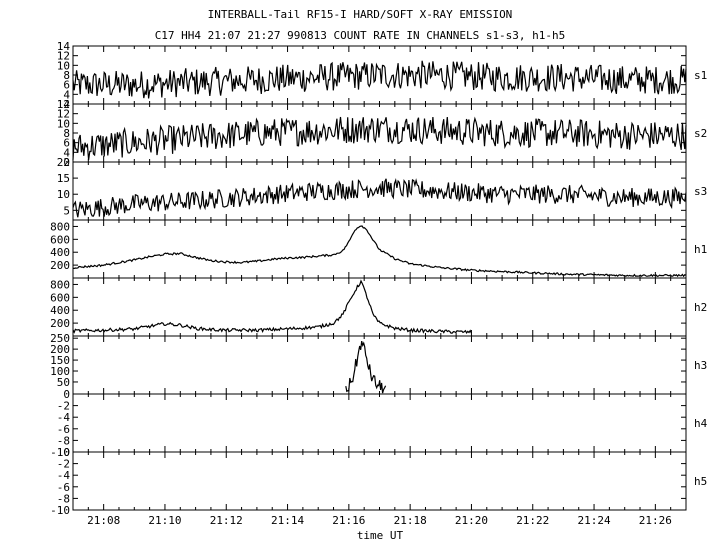 Image resolution: width=720 pixels, height=550 pixels. What do you see at coordinates (379, 197) in the screenshot?
I see `series-s3` at bounding box center [379, 197].